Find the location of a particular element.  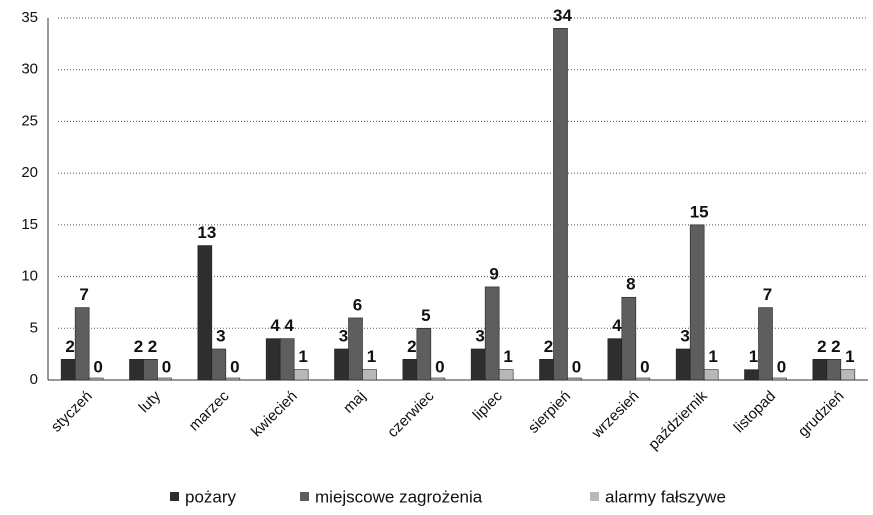

x-tick-label: maj is located at coordinates (354, 402).